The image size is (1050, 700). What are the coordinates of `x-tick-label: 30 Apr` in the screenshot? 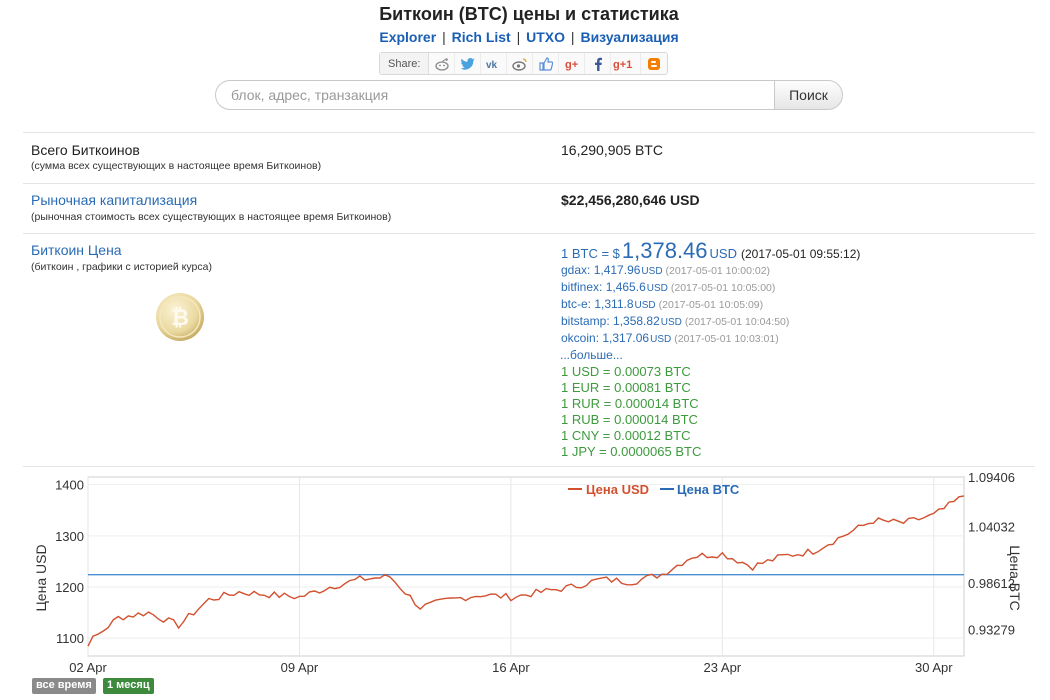 It's located at (934, 667).